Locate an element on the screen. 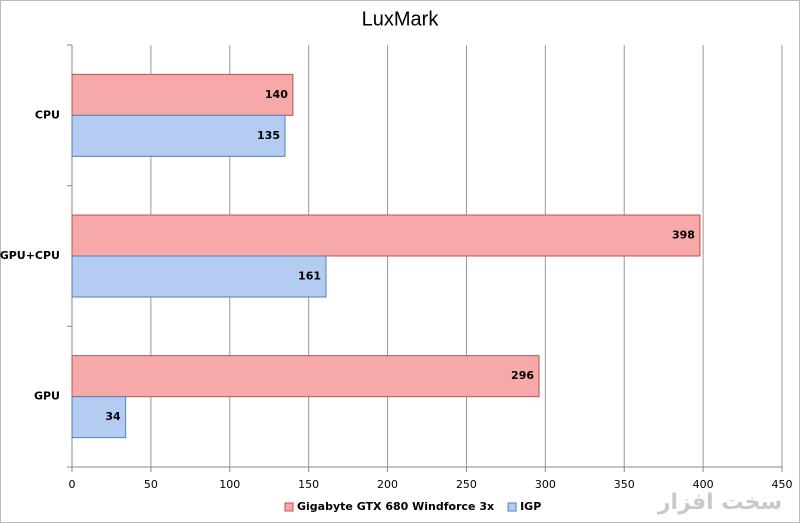  x-tick-label: 350 is located at coordinates (624, 484).